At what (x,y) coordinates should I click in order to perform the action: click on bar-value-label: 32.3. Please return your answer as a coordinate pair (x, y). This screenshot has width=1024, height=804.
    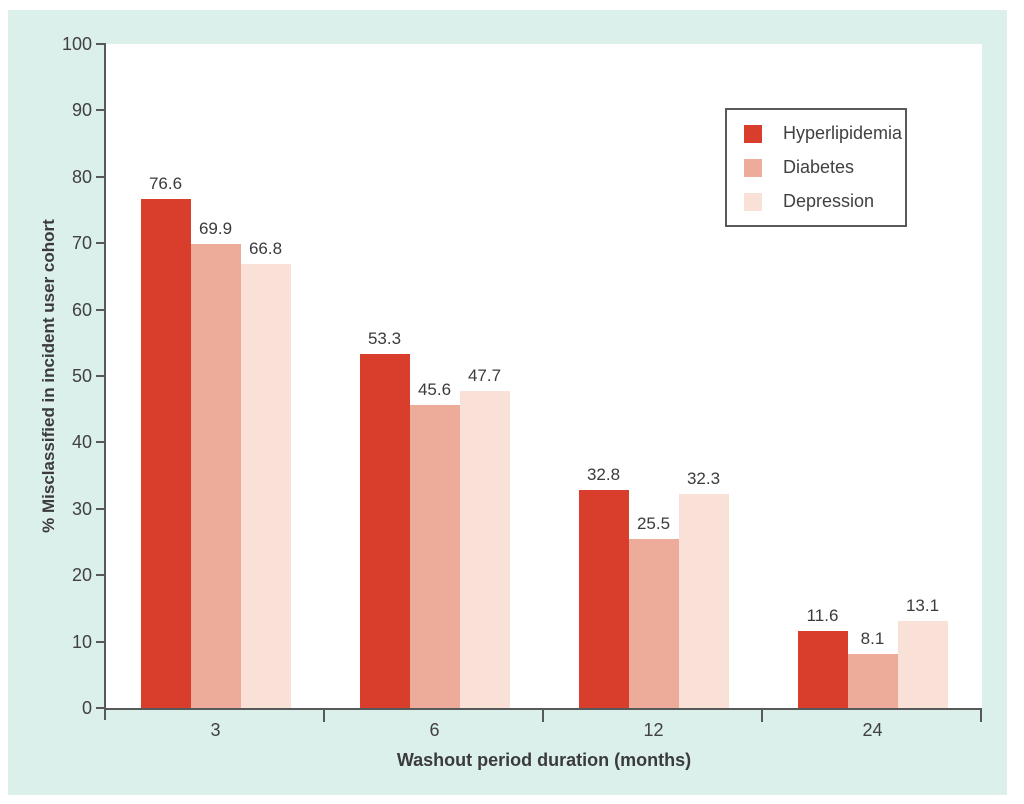
    Looking at the image, I should click on (703, 478).